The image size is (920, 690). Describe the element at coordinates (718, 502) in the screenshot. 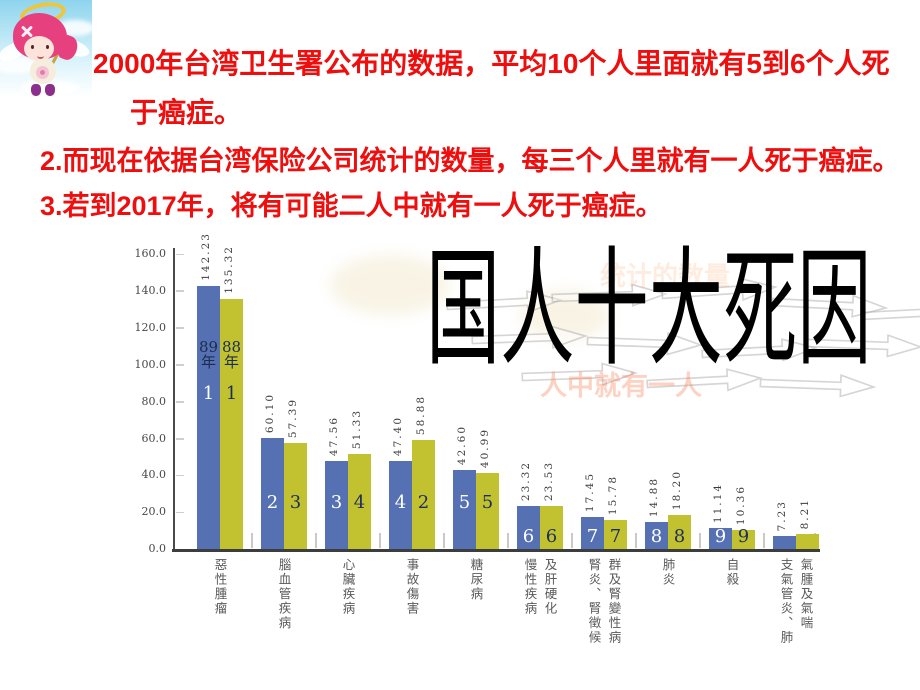

I see `bar-value-label: 11.14` at that location.